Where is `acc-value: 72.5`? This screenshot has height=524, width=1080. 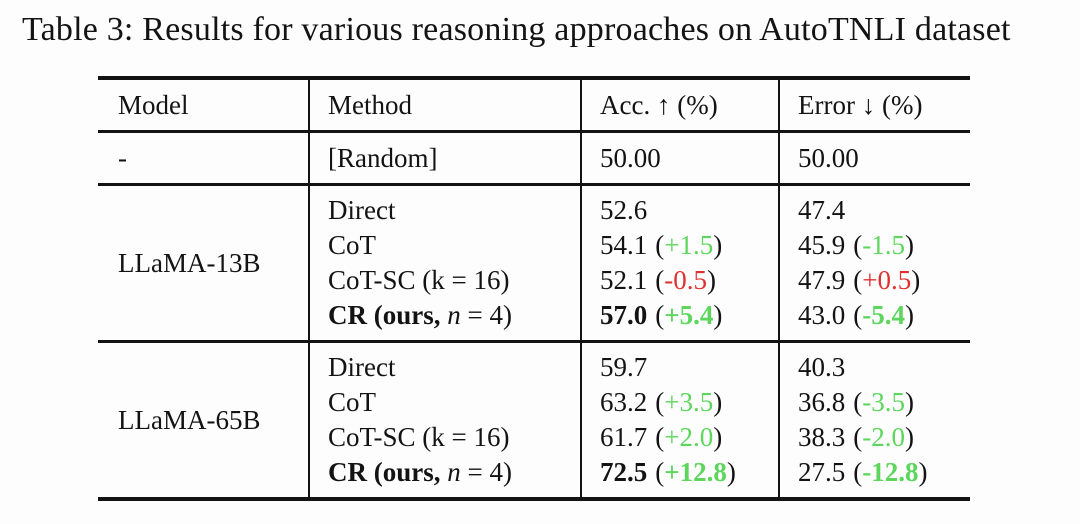 acc-value: 72.5 is located at coordinates (624, 472).